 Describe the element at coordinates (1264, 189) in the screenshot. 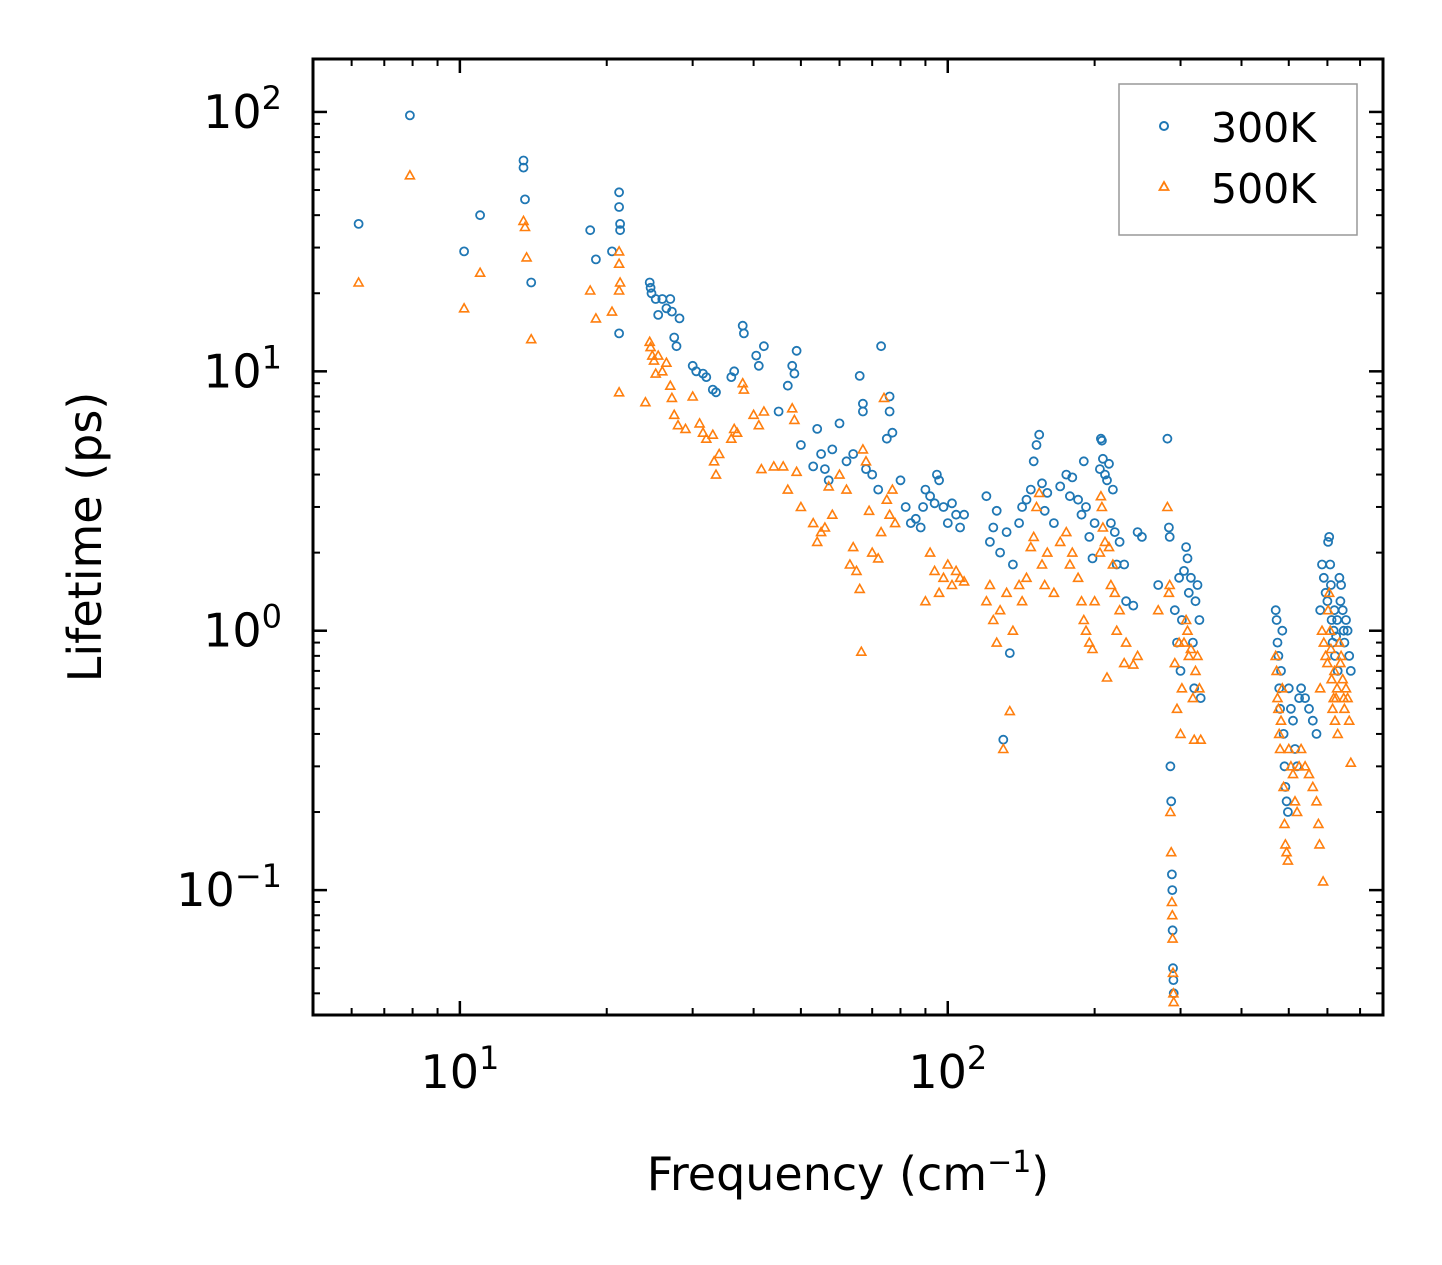

I see `legend-label-500k: 500K` at that location.